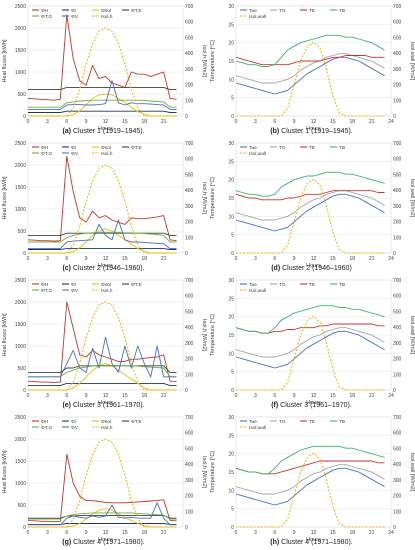 The height and width of the screenshot is (550, 415). Describe the element at coordinates (213, 198) in the screenshot. I see `y-axis-label: Temperature [°C]` at that location.